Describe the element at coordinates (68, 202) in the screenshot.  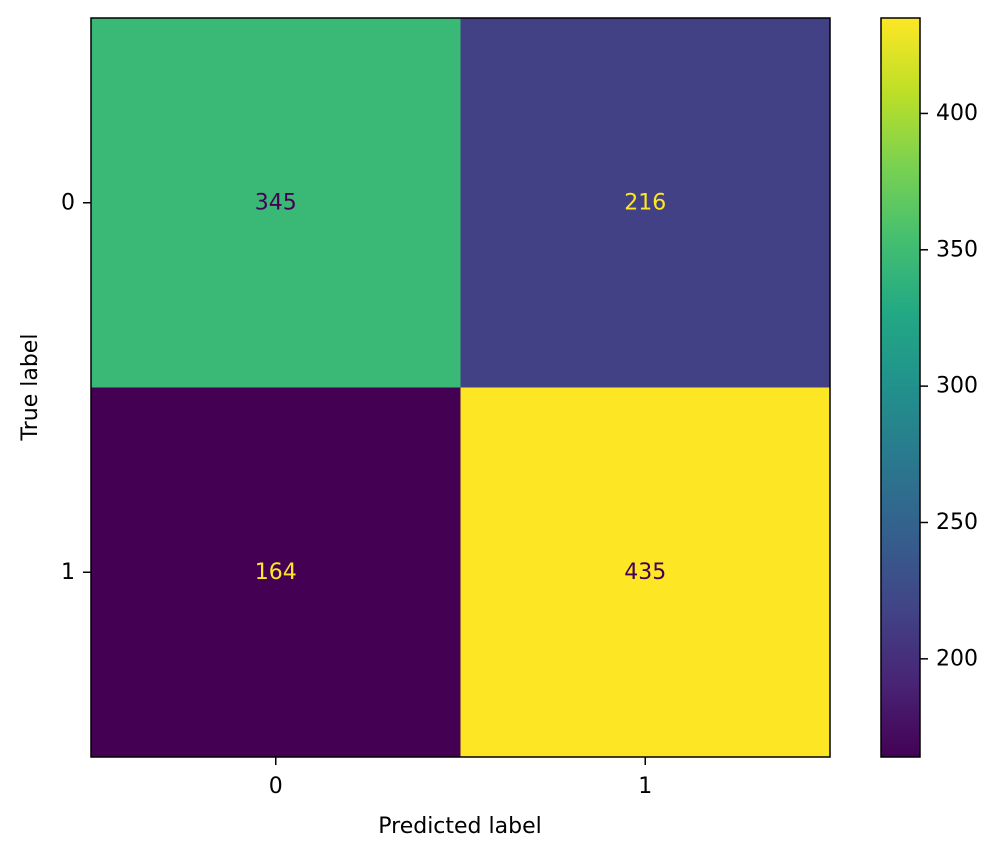
I see `y-tick-label-0: 0` at that location.